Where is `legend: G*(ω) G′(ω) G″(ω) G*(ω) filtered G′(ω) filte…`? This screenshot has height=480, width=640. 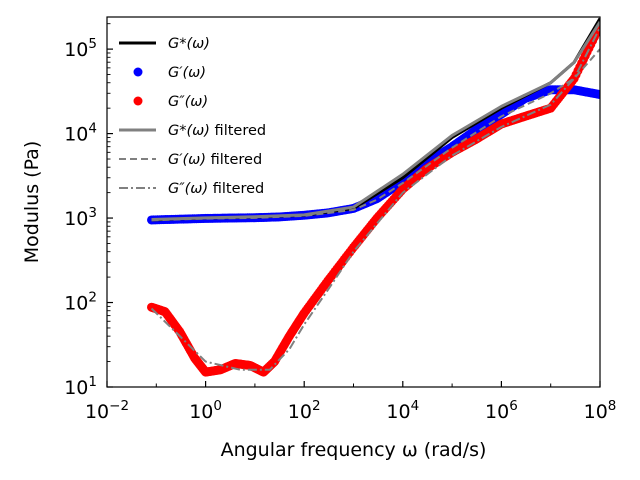
legend: G*(ω) G′(ω) G″(ω) G*(ω) filtered G′(ω) filte… is located at coordinates (192, 116).